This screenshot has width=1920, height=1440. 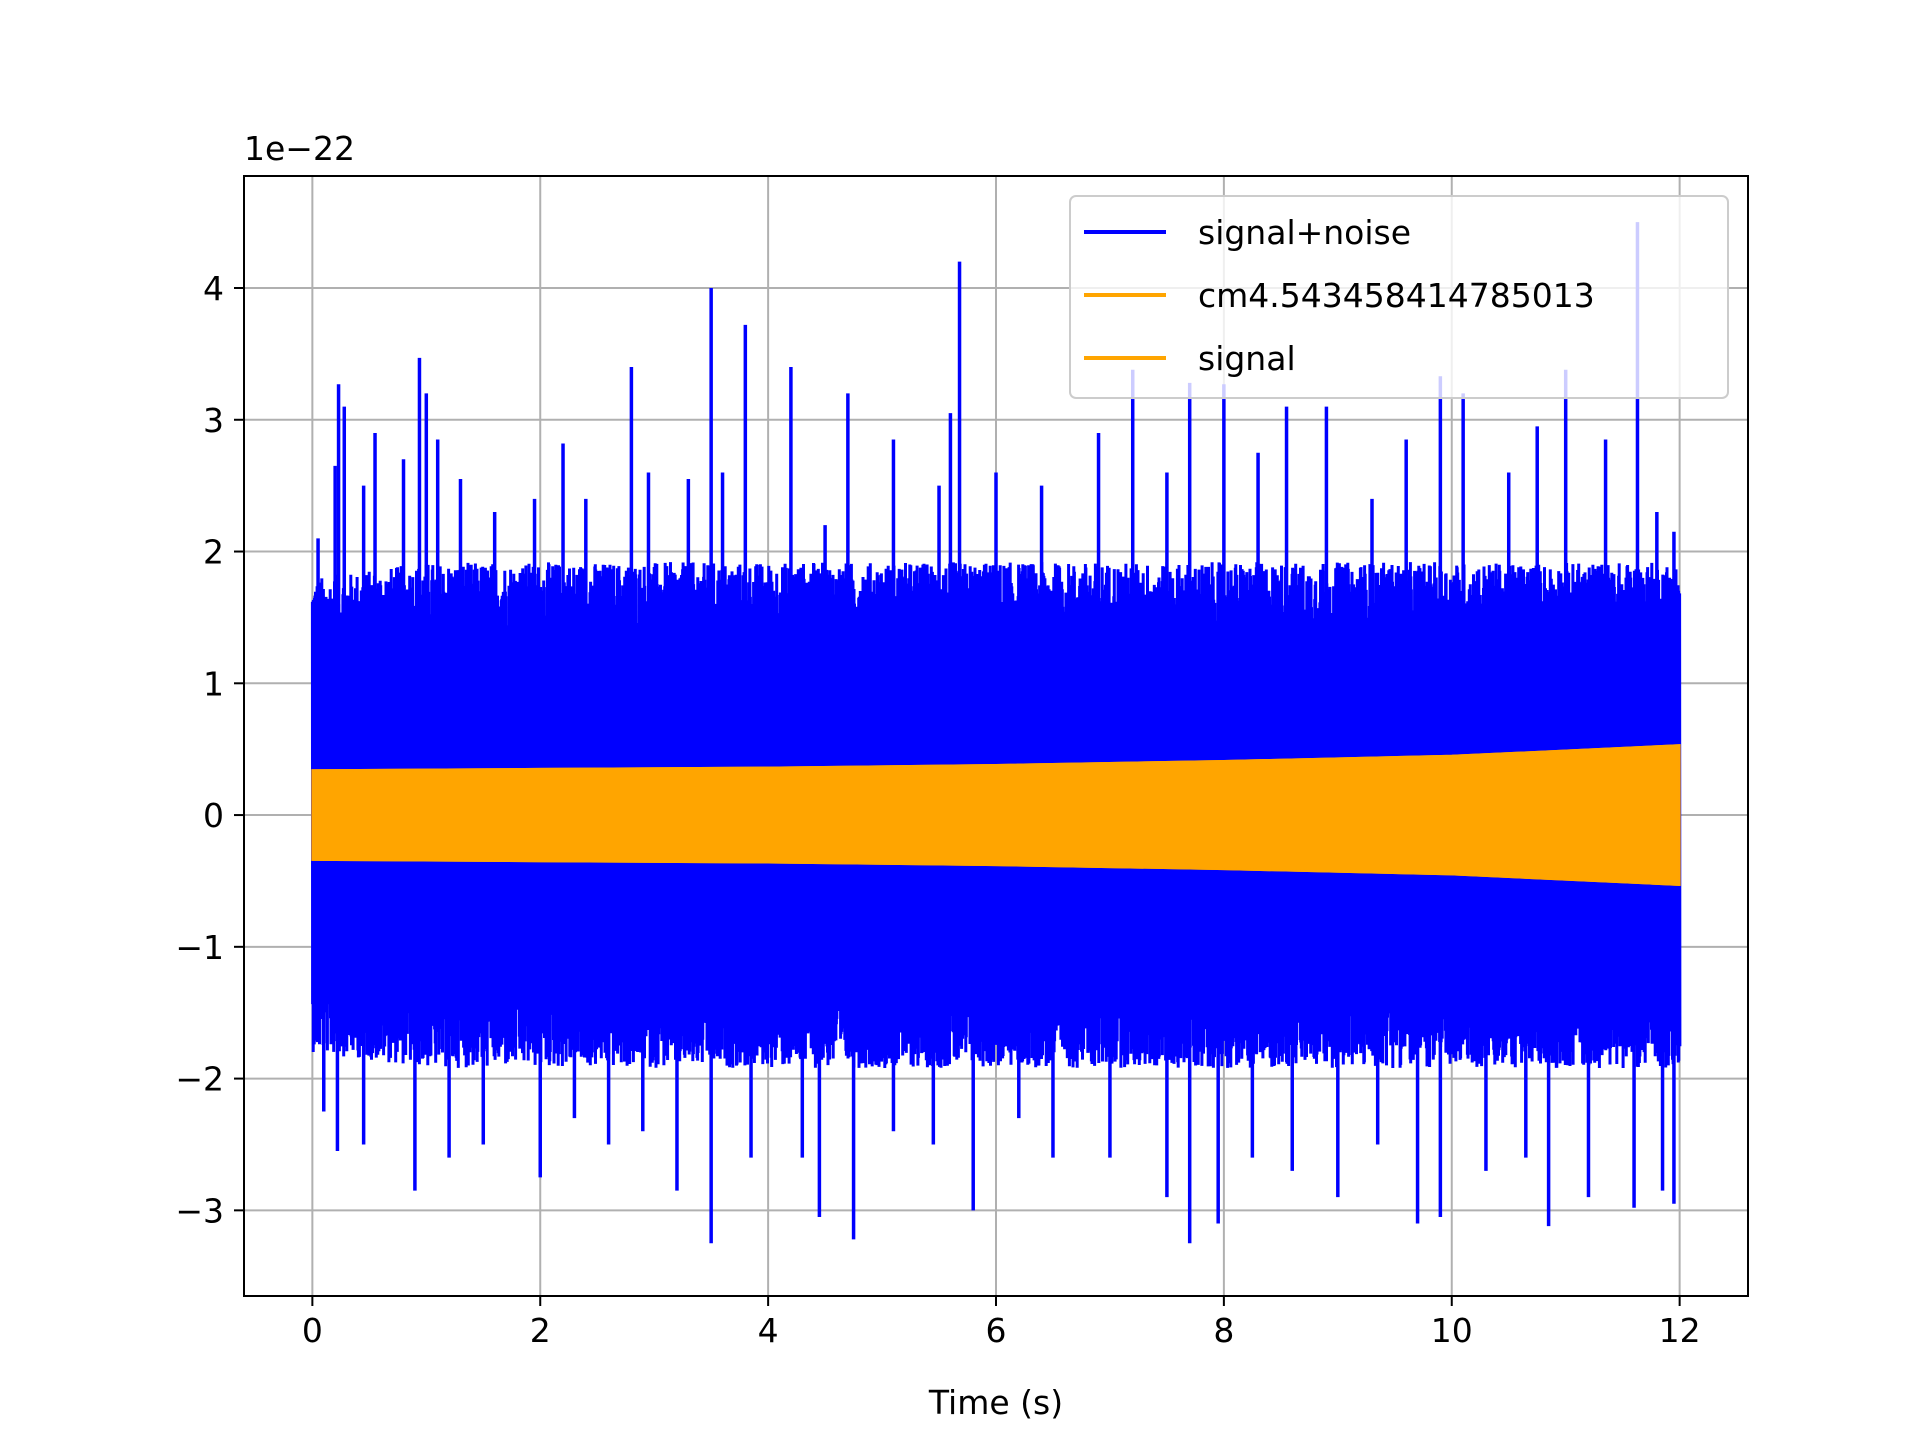 What do you see at coordinates (213, 552) in the screenshot?
I see `y-tick-label: 2` at bounding box center [213, 552].